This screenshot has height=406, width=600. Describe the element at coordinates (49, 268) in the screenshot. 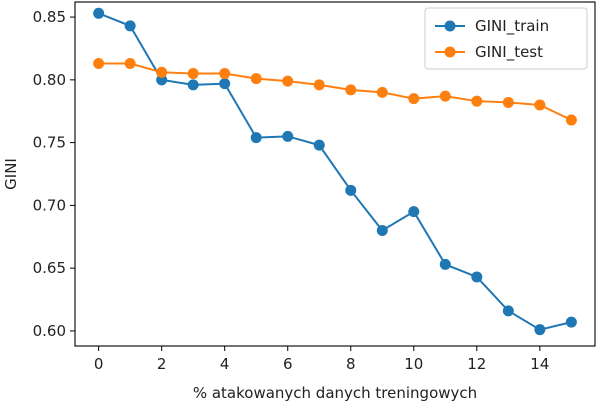

I see `y-tick-label: 0.65` at that location.